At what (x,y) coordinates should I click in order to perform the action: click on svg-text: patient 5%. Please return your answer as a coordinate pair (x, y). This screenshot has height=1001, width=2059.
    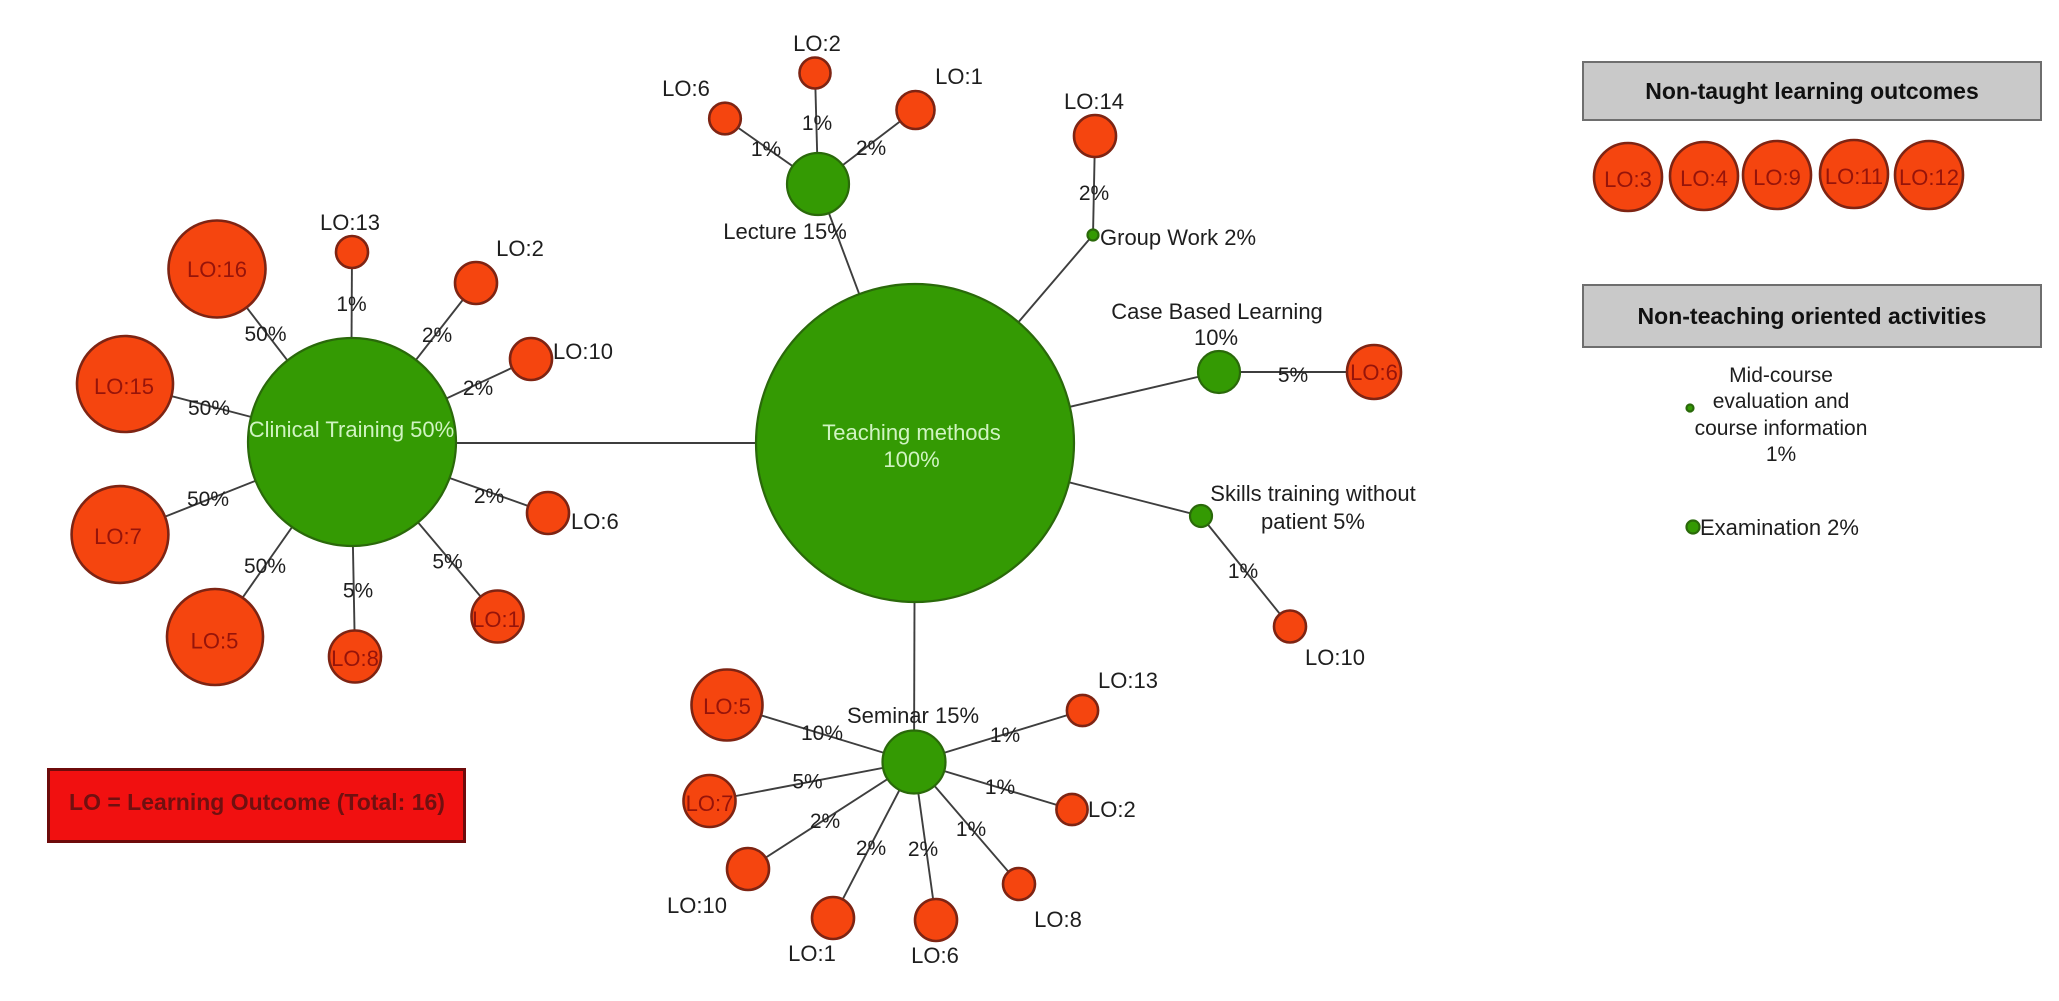
    Looking at the image, I should click on (1313, 521).